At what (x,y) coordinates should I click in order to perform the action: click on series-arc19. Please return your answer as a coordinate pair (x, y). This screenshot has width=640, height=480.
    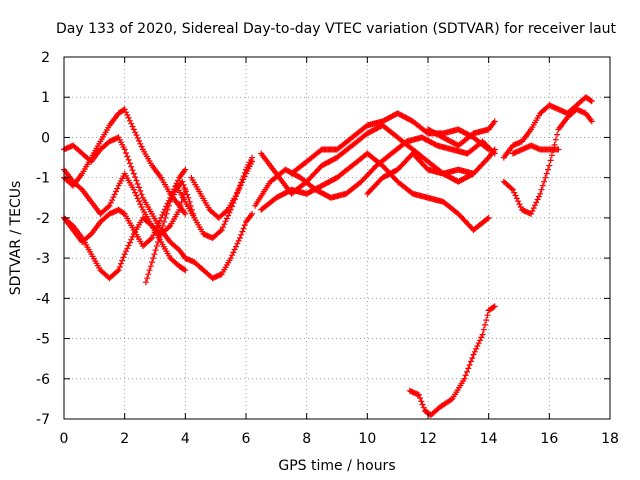
    Looking at the image, I should click on (535, 149).